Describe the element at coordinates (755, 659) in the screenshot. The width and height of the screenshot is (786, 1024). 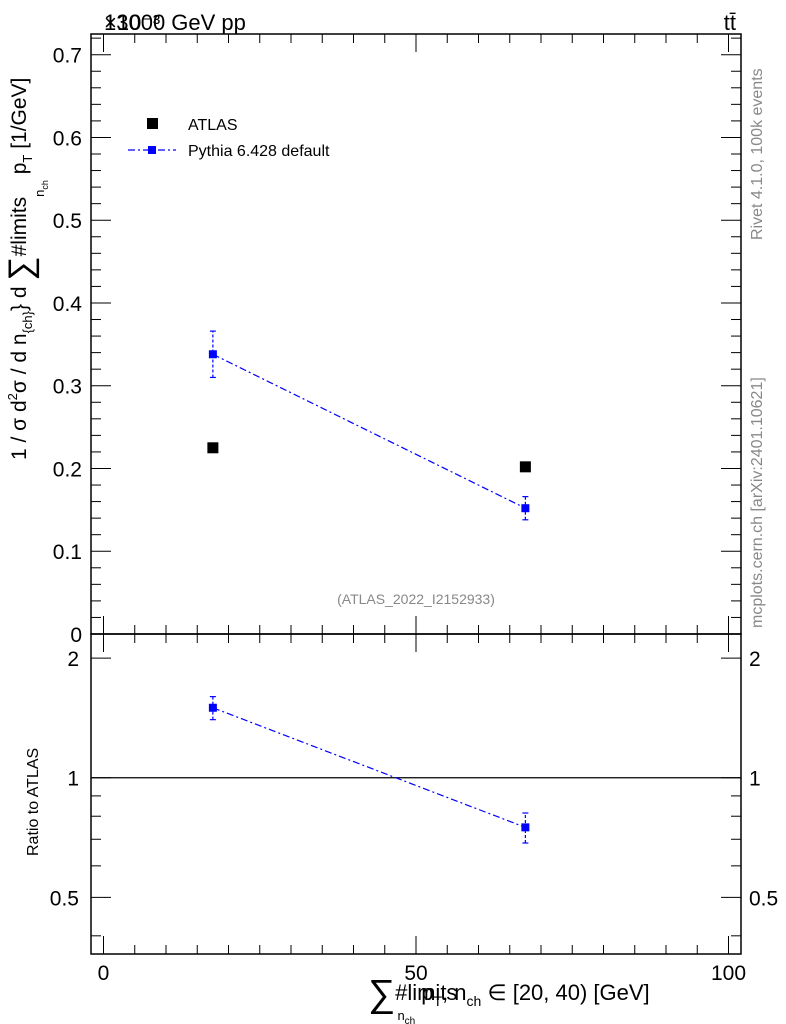
I see `ratio-y-tick-label-right: 2` at that location.